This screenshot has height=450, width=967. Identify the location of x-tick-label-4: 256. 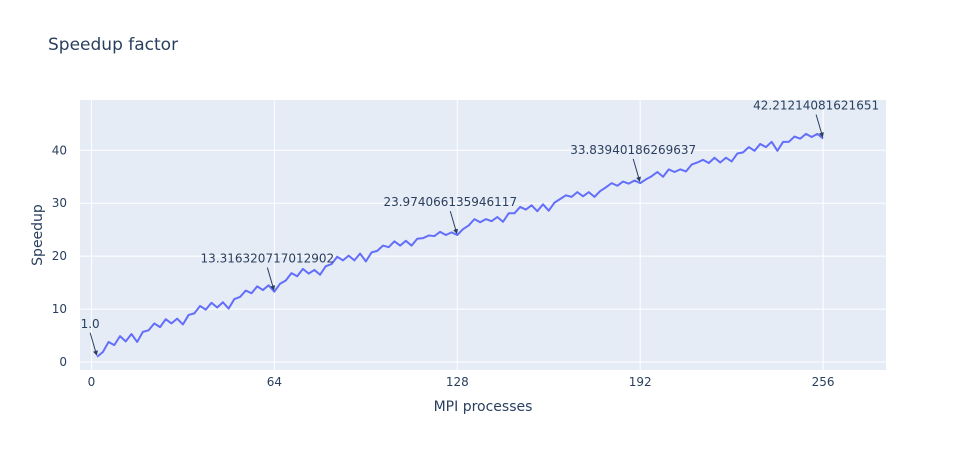
(823, 382).